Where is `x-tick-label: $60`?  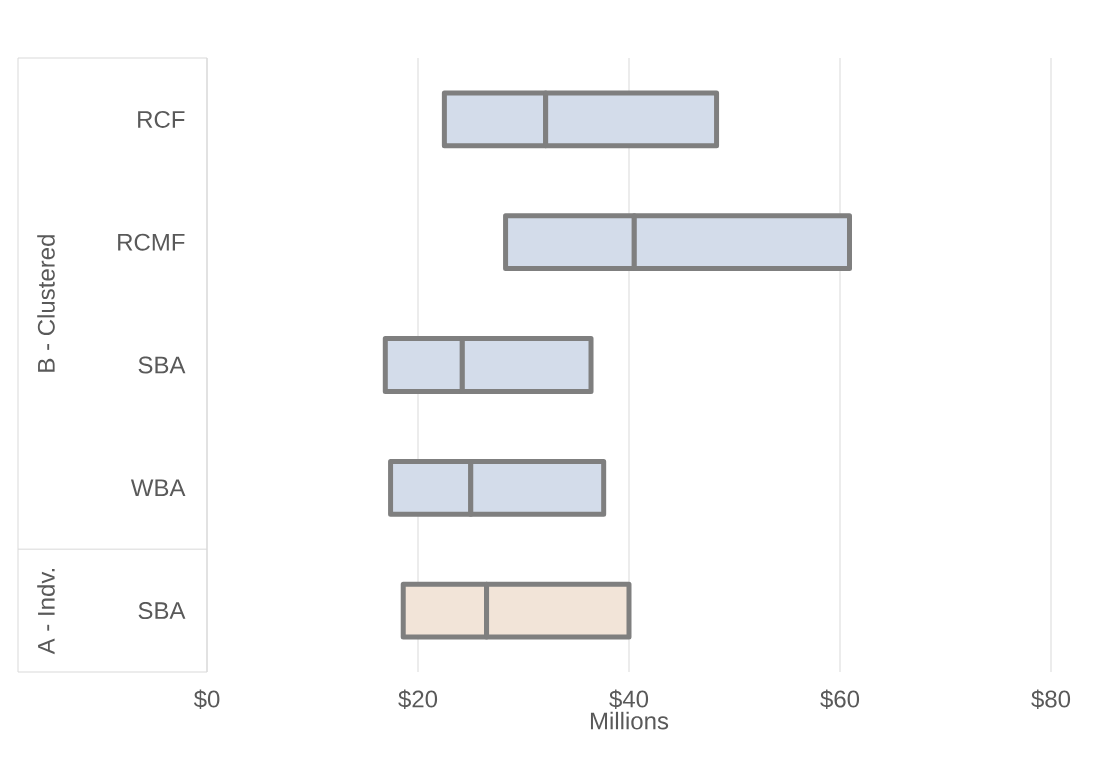
x-tick-label: $60 is located at coordinates (840, 699).